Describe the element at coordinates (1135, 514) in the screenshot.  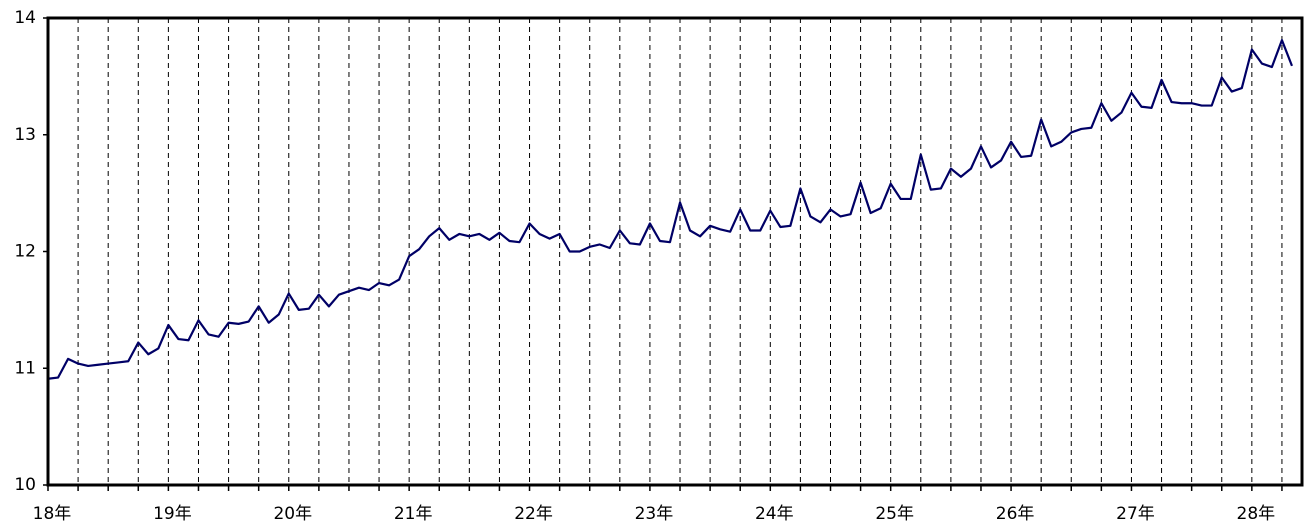
I see `x-tick-label: 27年` at that location.